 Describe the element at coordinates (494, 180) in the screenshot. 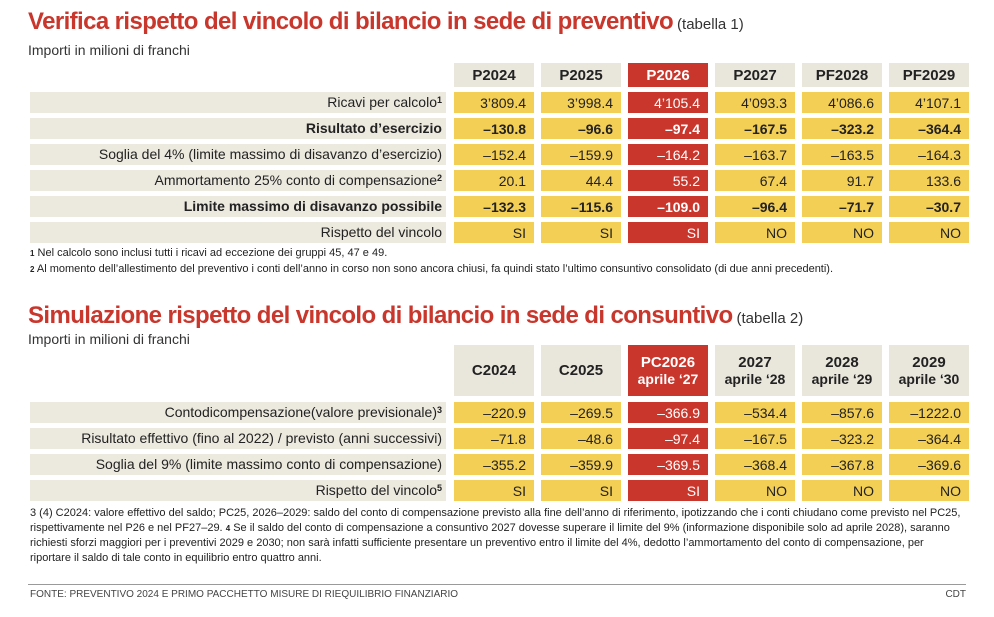

I see `t1-cell: 20.1` at that location.